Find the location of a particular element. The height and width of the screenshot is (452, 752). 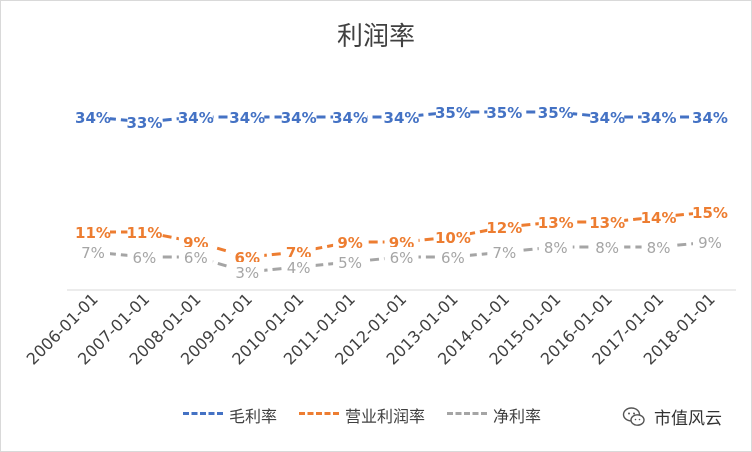

data-label: 3% is located at coordinates (247, 273).